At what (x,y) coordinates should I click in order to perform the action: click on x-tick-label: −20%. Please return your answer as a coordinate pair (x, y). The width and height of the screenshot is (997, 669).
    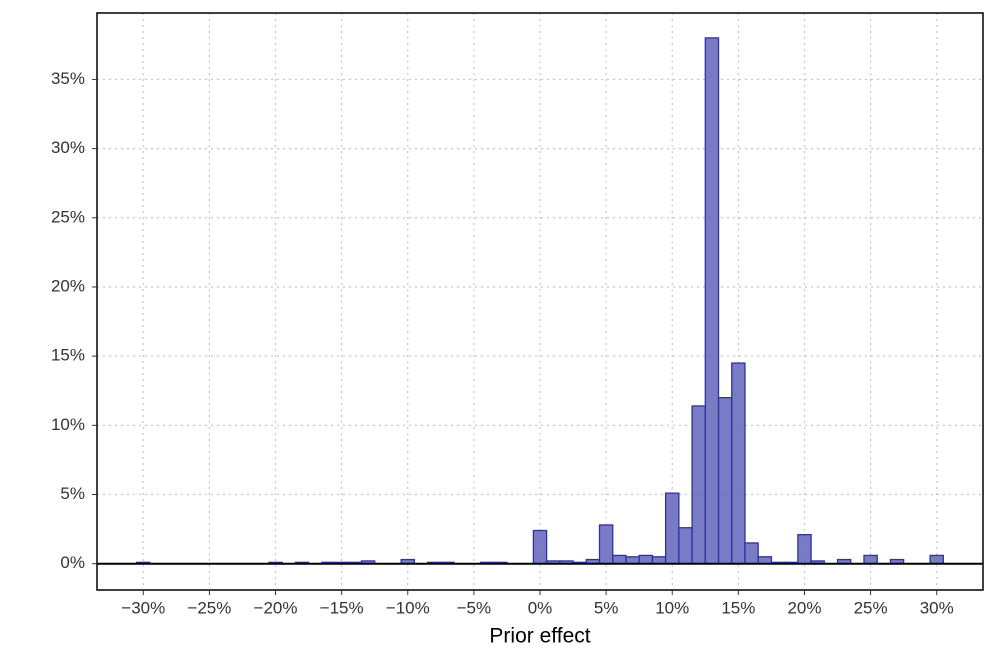
    Looking at the image, I should click on (276, 607).